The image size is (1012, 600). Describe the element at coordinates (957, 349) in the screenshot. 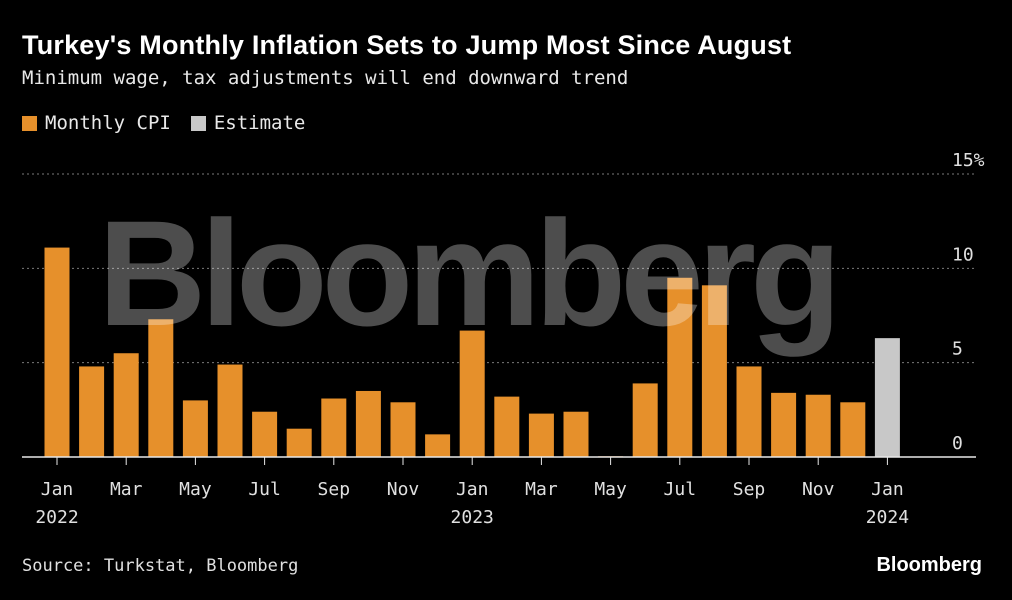

I see `y-tick-label: 5` at that location.